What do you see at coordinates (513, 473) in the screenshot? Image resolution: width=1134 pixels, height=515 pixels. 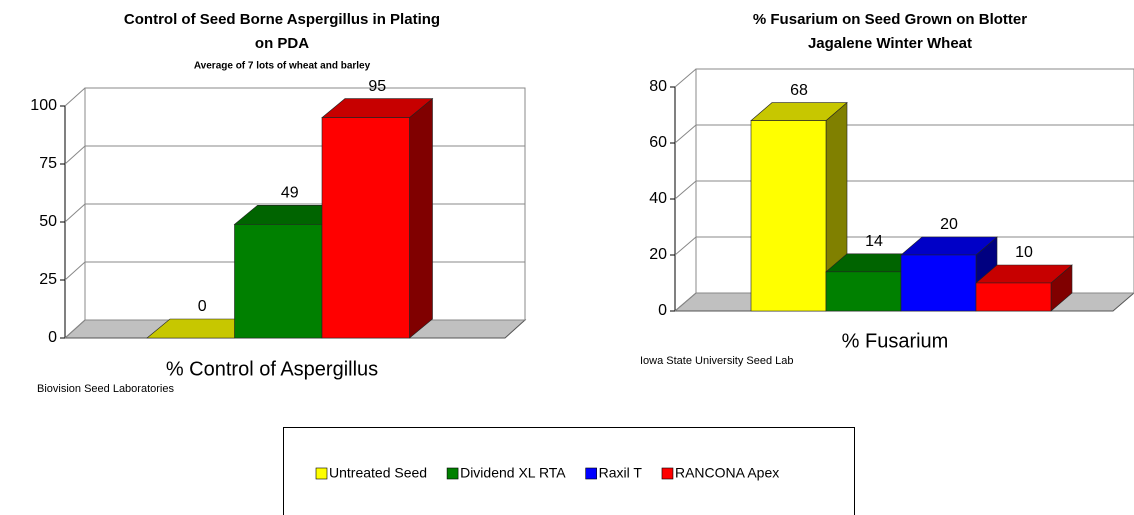 I see `legend-label: Dividend XL RTA` at bounding box center [513, 473].